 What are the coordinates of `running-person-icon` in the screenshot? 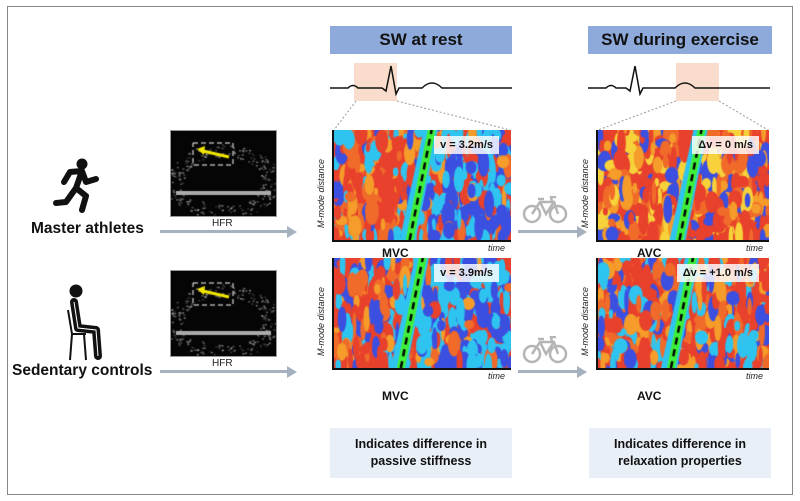 It's located at (76, 185).